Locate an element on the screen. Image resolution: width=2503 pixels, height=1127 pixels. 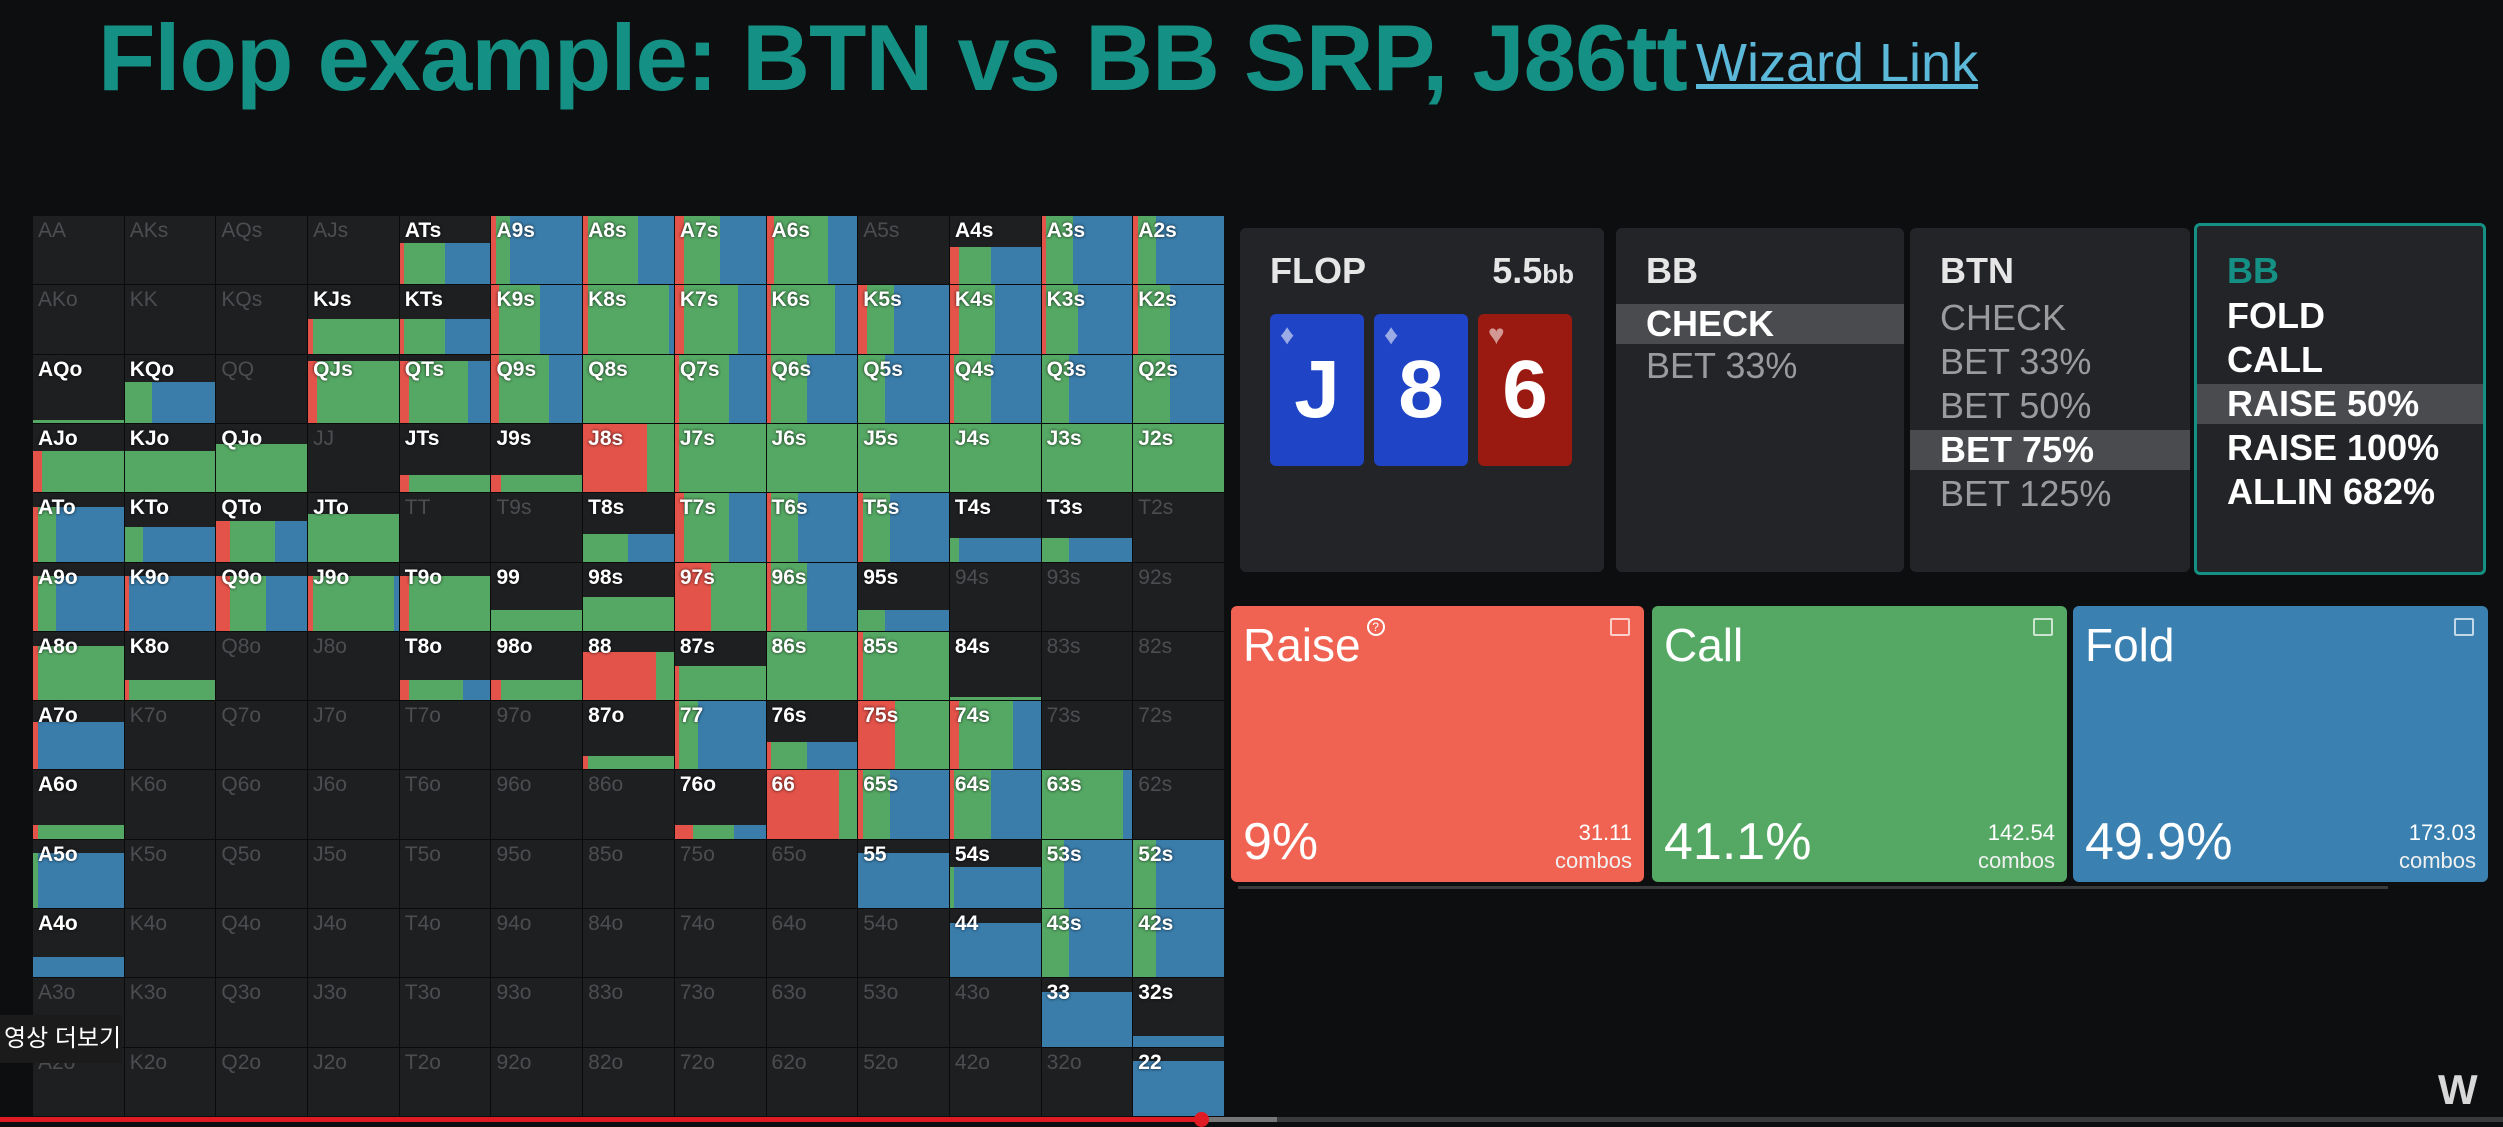
raise-summary: Raise? 9% 31.11 combos is located at coordinates (1437, 744).